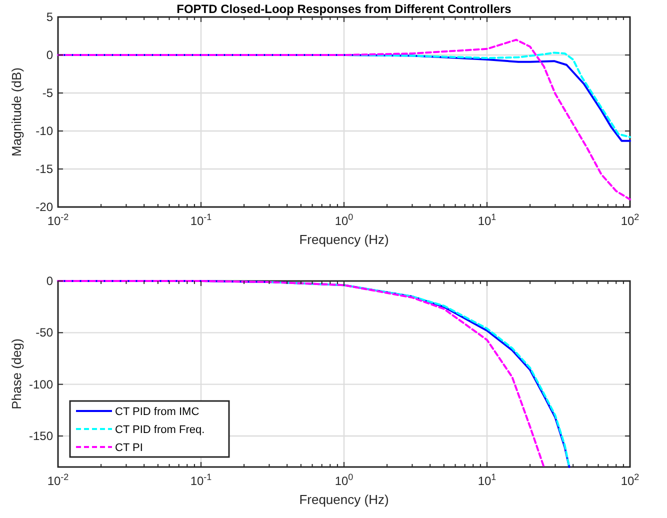 The image size is (667, 518). What do you see at coordinates (41, 436) in the screenshot?
I see `y-tick-label: -150` at bounding box center [41, 436].